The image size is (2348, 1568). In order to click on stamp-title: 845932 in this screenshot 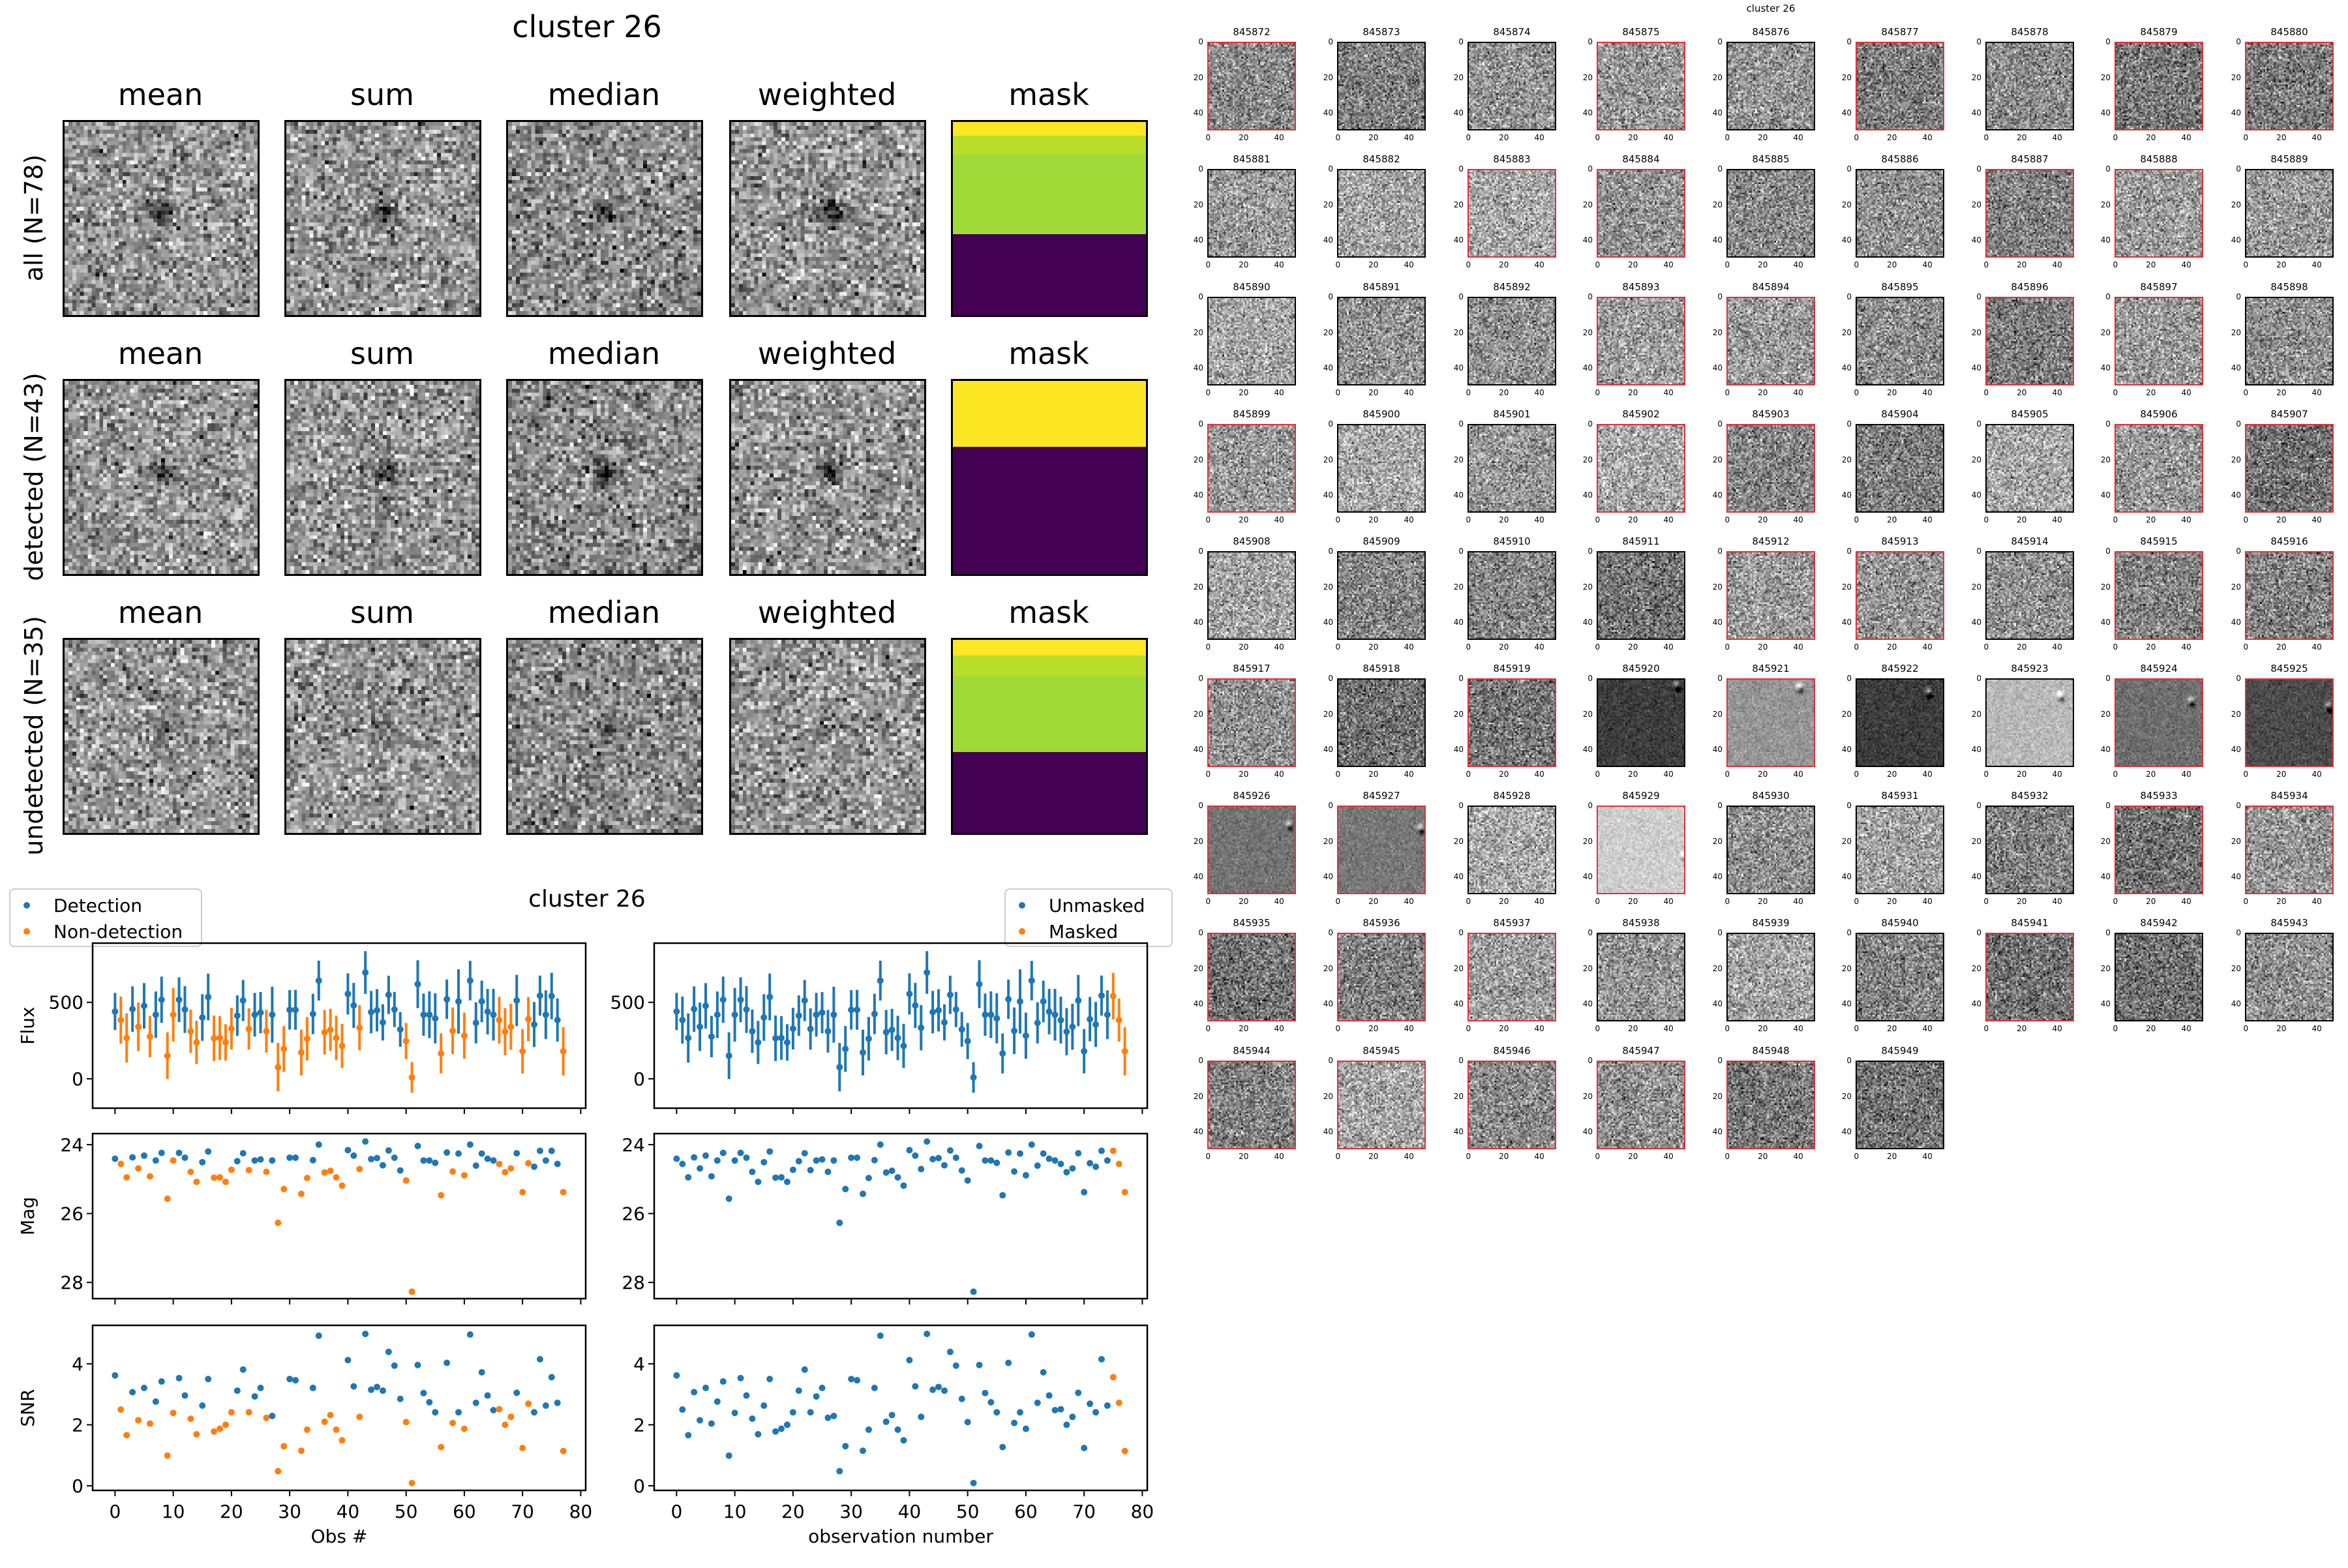, I will do `click(2030, 796)`.